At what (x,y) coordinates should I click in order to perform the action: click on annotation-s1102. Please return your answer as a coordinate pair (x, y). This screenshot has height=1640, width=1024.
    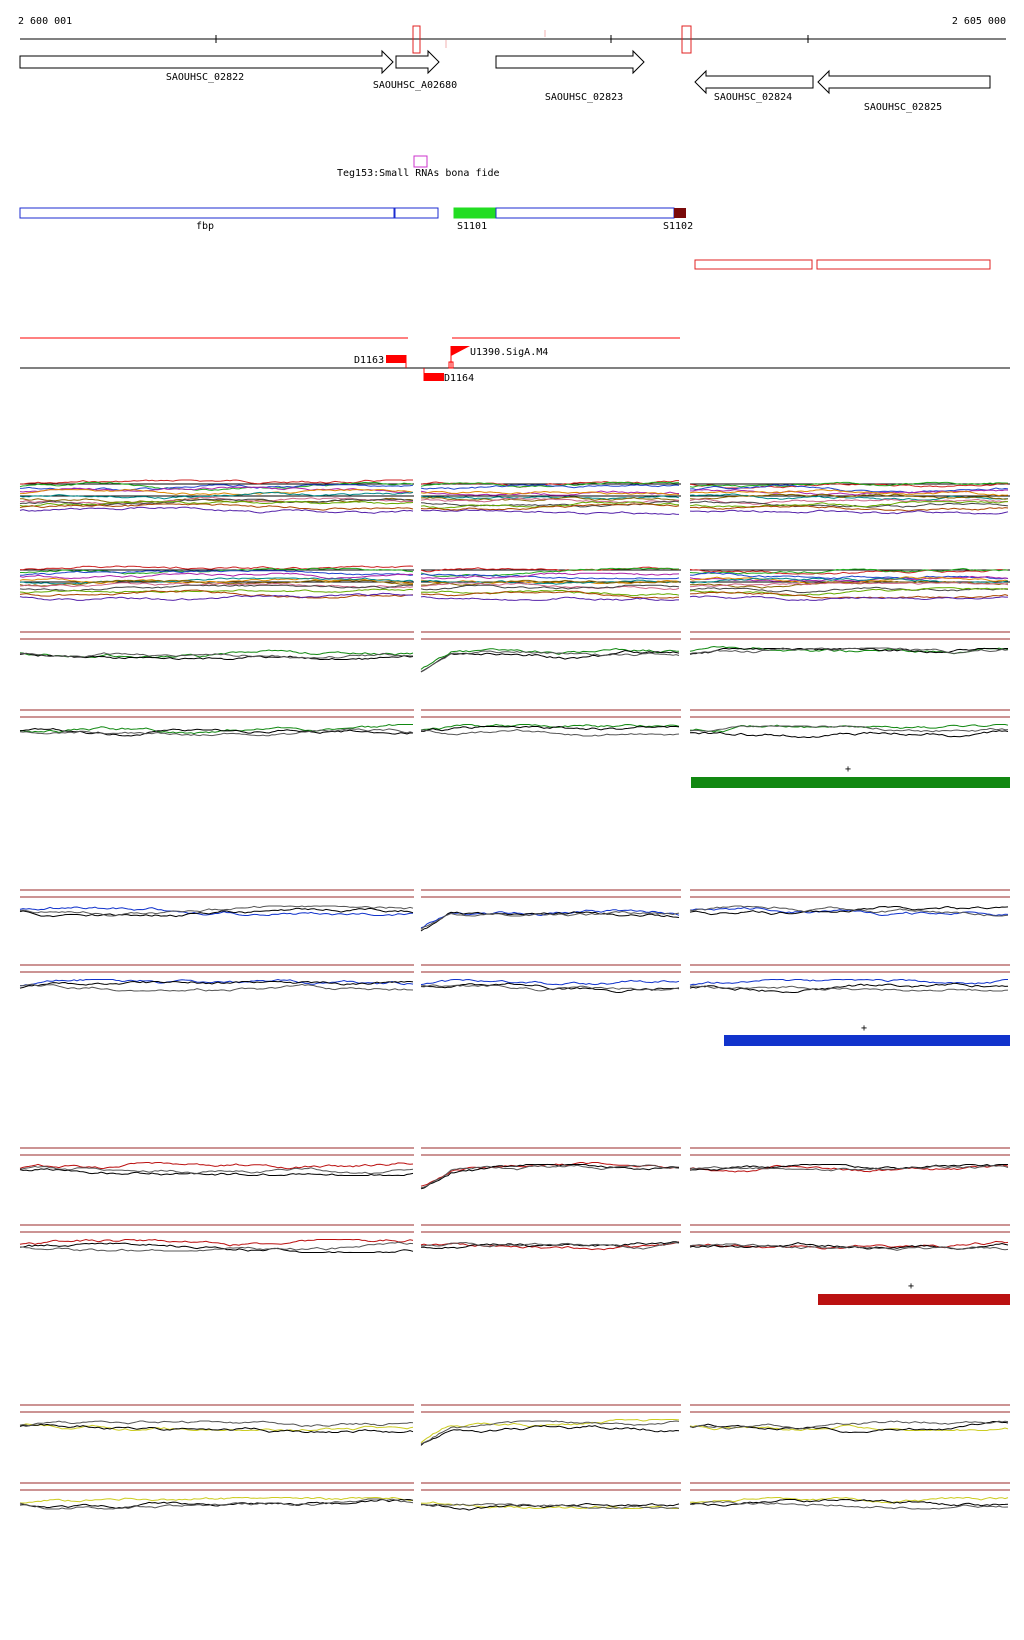
    Looking at the image, I should click on (680, 213).